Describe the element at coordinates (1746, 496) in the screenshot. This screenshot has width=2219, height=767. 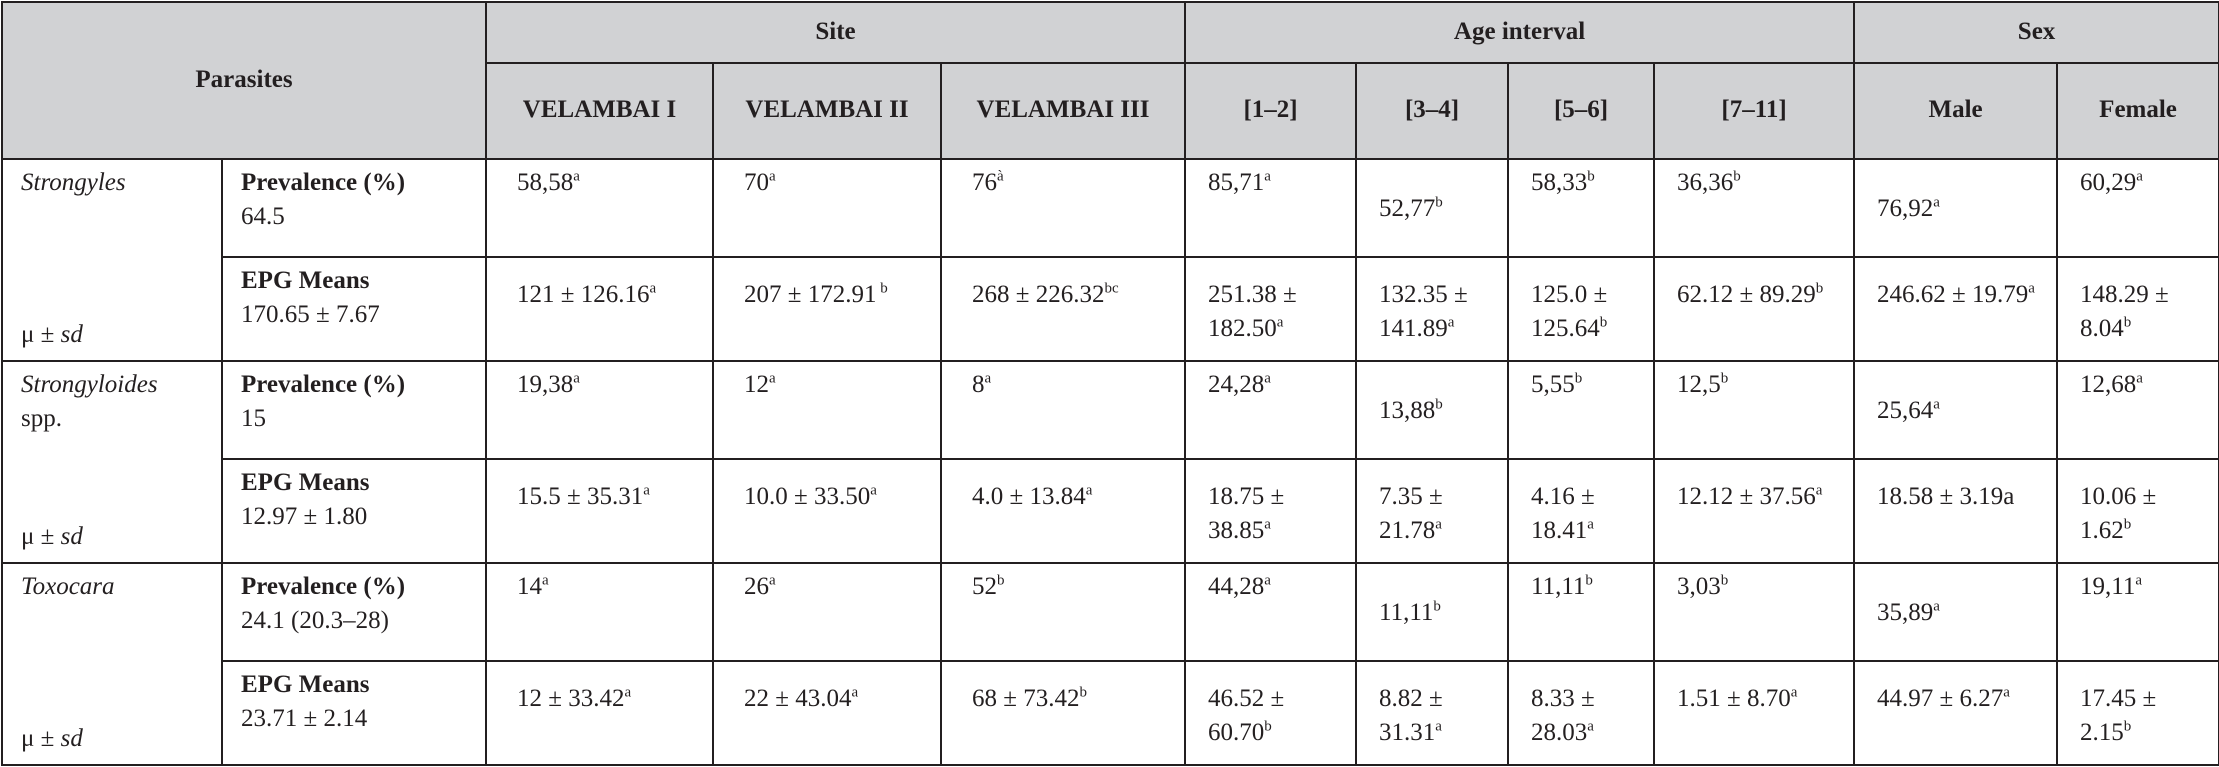
I see `epg-value: 12.12 ± 37.56` at that location.